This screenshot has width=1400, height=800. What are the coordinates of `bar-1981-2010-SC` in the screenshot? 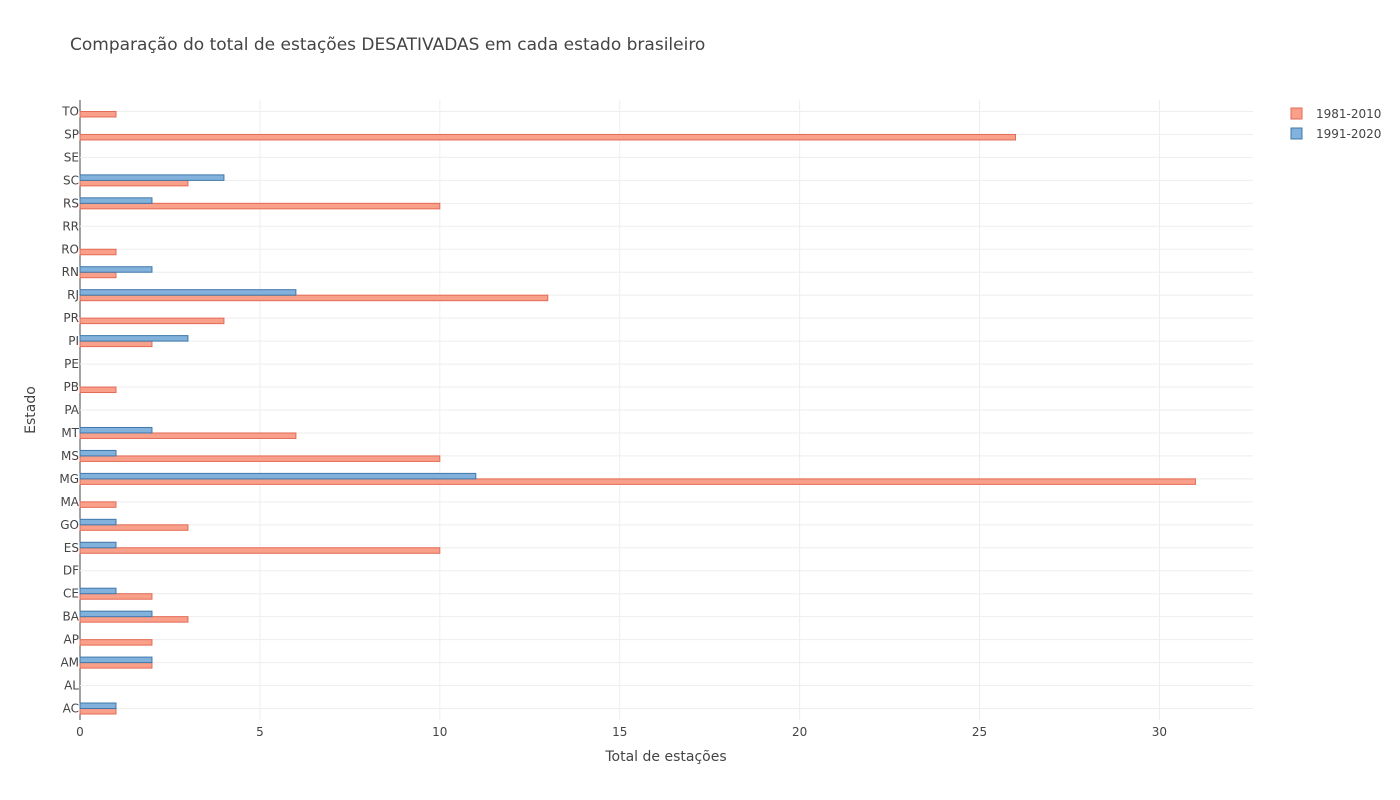 It's located at (134, 183).